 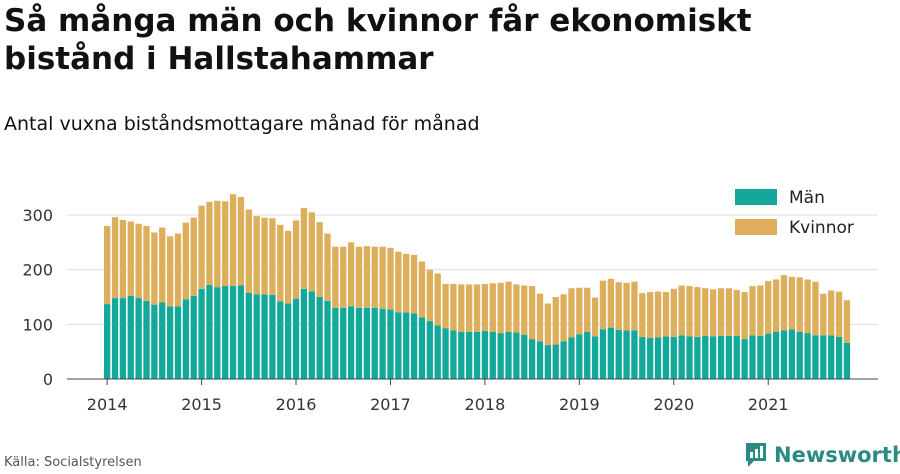 What do you see at coordinates (837, 455) in the screenshot?
I see `brand-name: Newsworthy` at bounding box center [837, 455].